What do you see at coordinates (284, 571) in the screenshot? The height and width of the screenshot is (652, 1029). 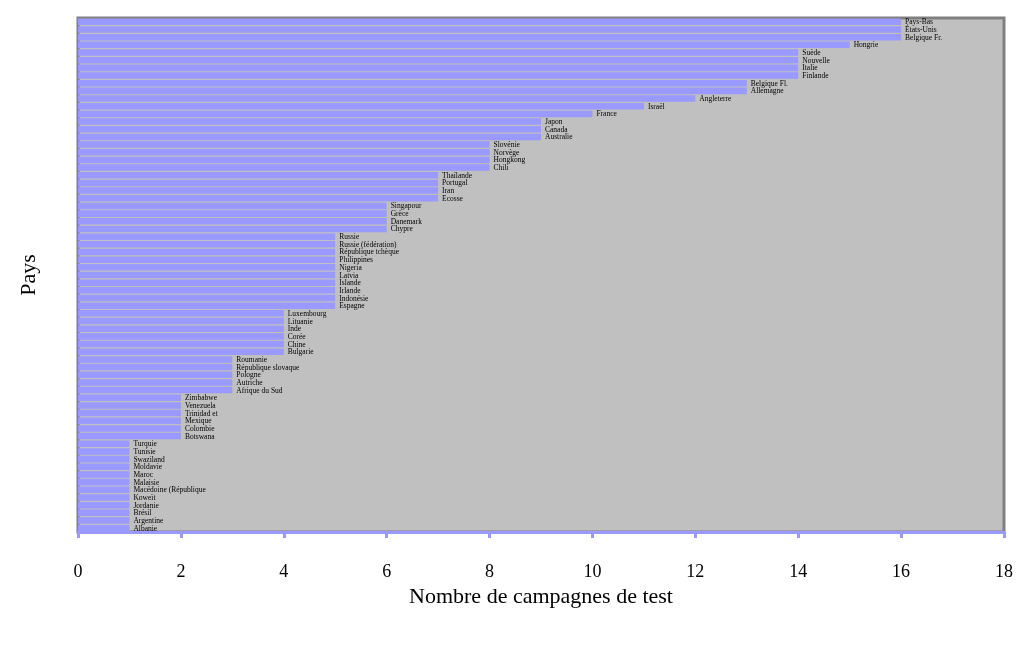 I see `x-tick-label: 4` at bounding box center [284, 571].